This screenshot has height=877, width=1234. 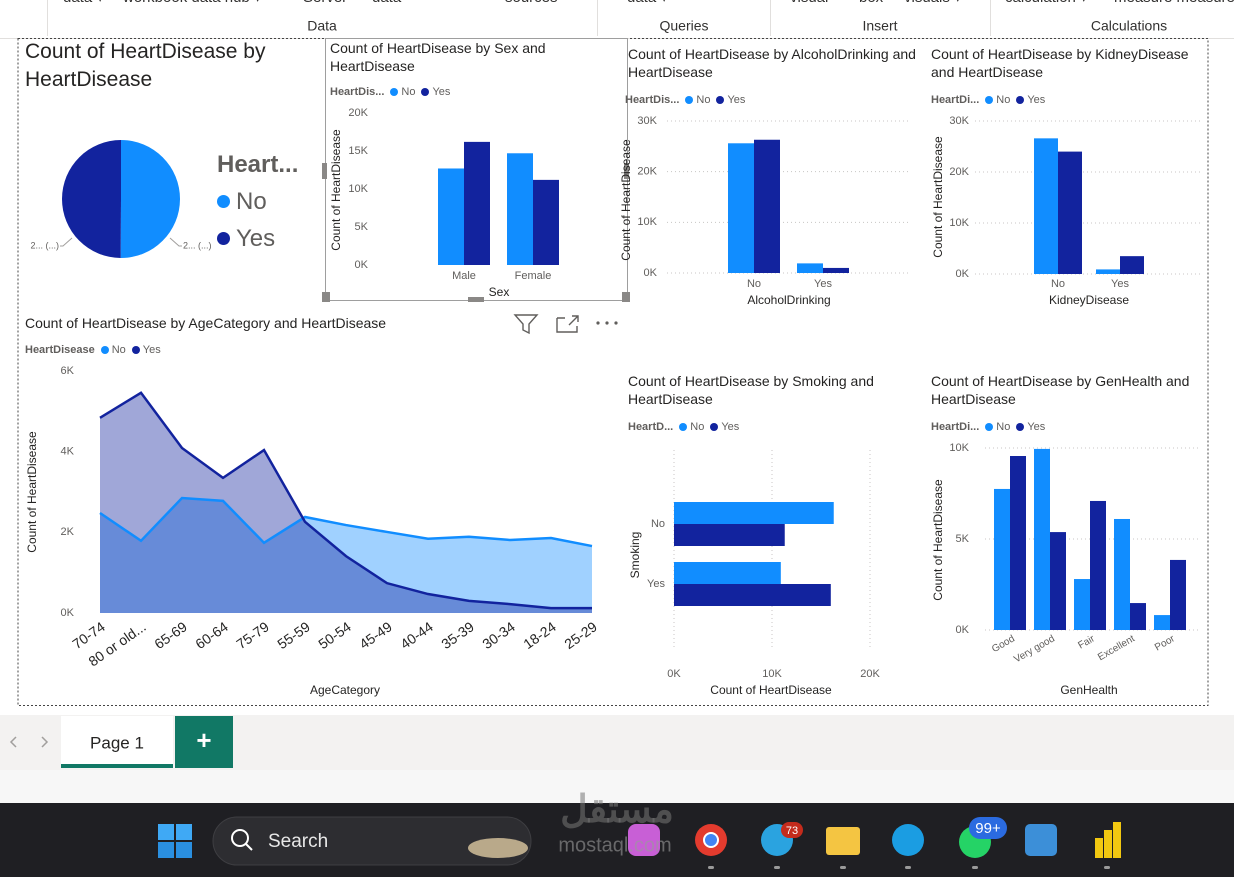 What do you see at coordinates (1086, 642) in the screenshot?
I see `x-tick-label: Fair` at bounding box center [1086, 642].